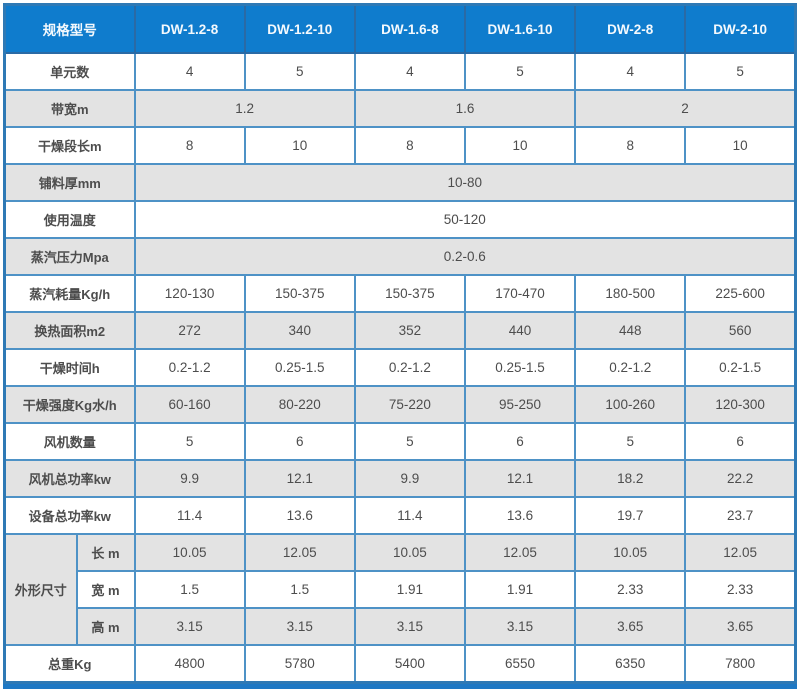 The width and height of the screenshot is (800, 690). Describe the element at coordinates (409, 330) in the screenshot. I see `value-cell: 352` at that location.